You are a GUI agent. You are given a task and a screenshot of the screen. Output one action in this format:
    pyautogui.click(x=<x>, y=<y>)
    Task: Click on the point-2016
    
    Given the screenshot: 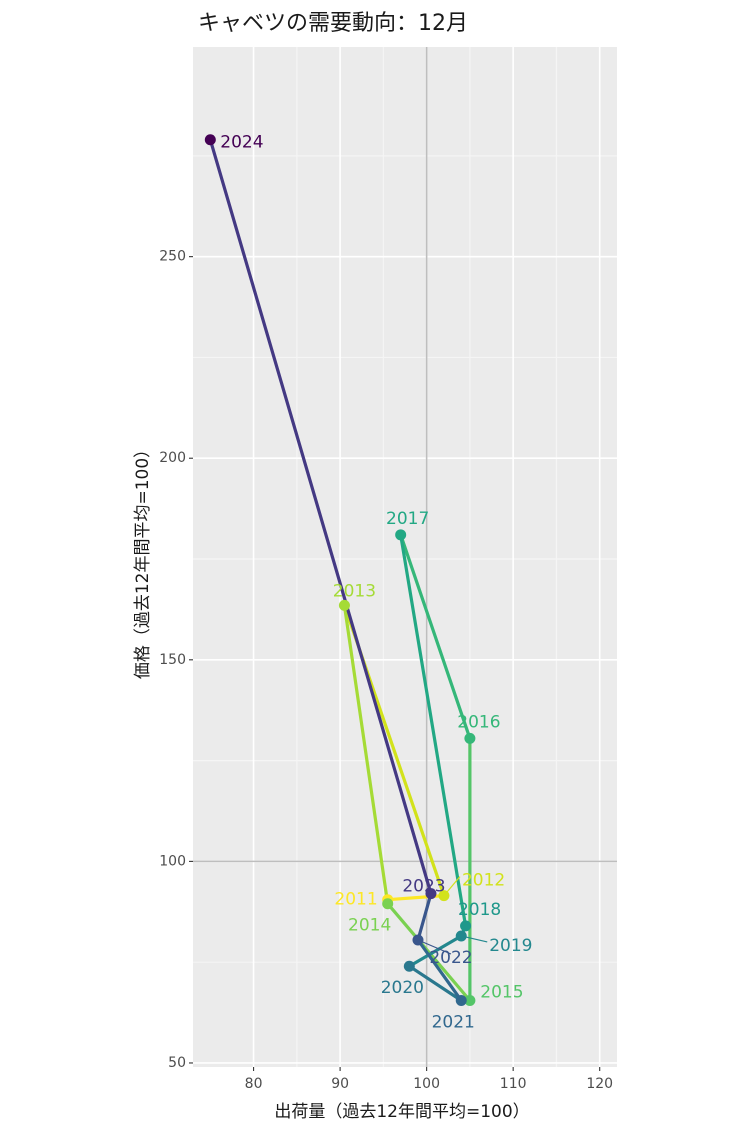 What is the action you would take?
    pyautogui.click(x=470, y=738)
    